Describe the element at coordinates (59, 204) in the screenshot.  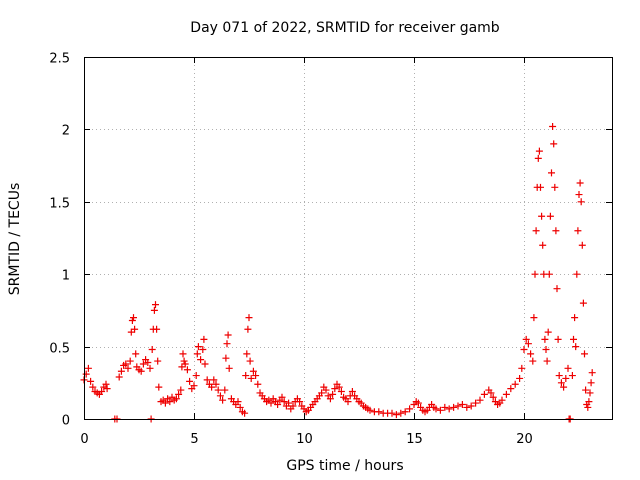
I see `y-tick-label: 1.5` at that location.